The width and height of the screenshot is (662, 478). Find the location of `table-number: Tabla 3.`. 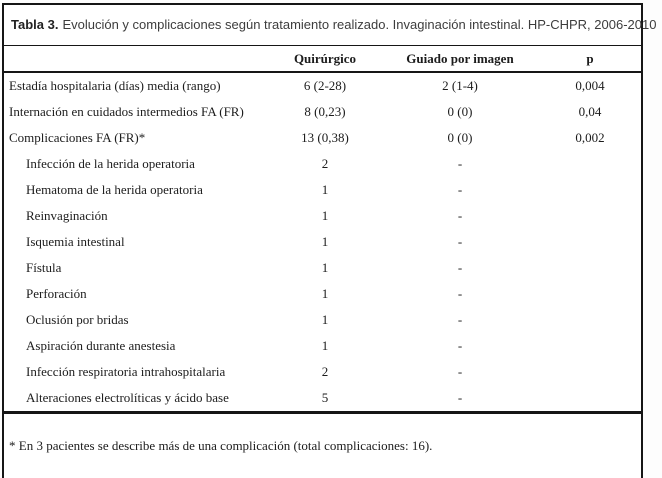

table-number: Tabla 3. is located at coordinates (35, 24).